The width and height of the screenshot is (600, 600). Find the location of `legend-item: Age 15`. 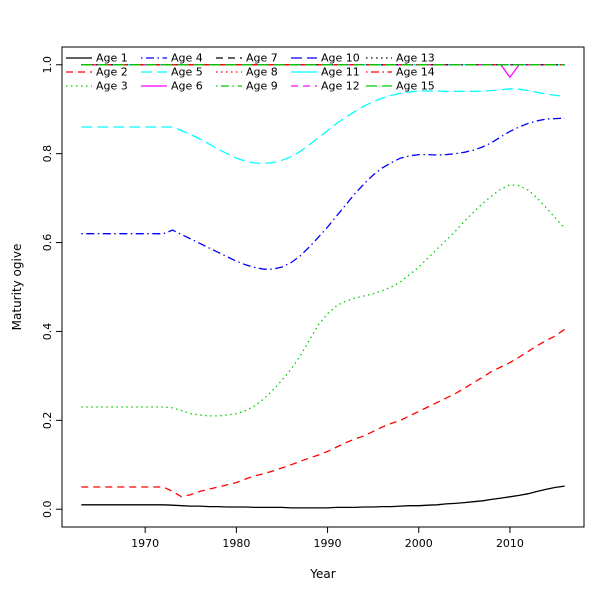

legend-item: Age 15 is located at coordinates (400, 86).